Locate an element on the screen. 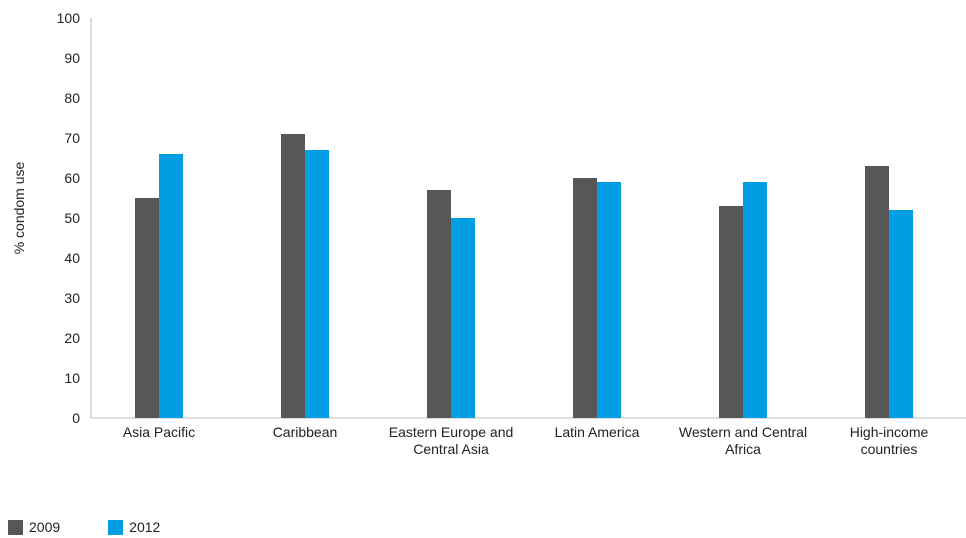 This screenshot has width=966, height=538. y-tick-label: 20 is located at coordinates (72, 338).